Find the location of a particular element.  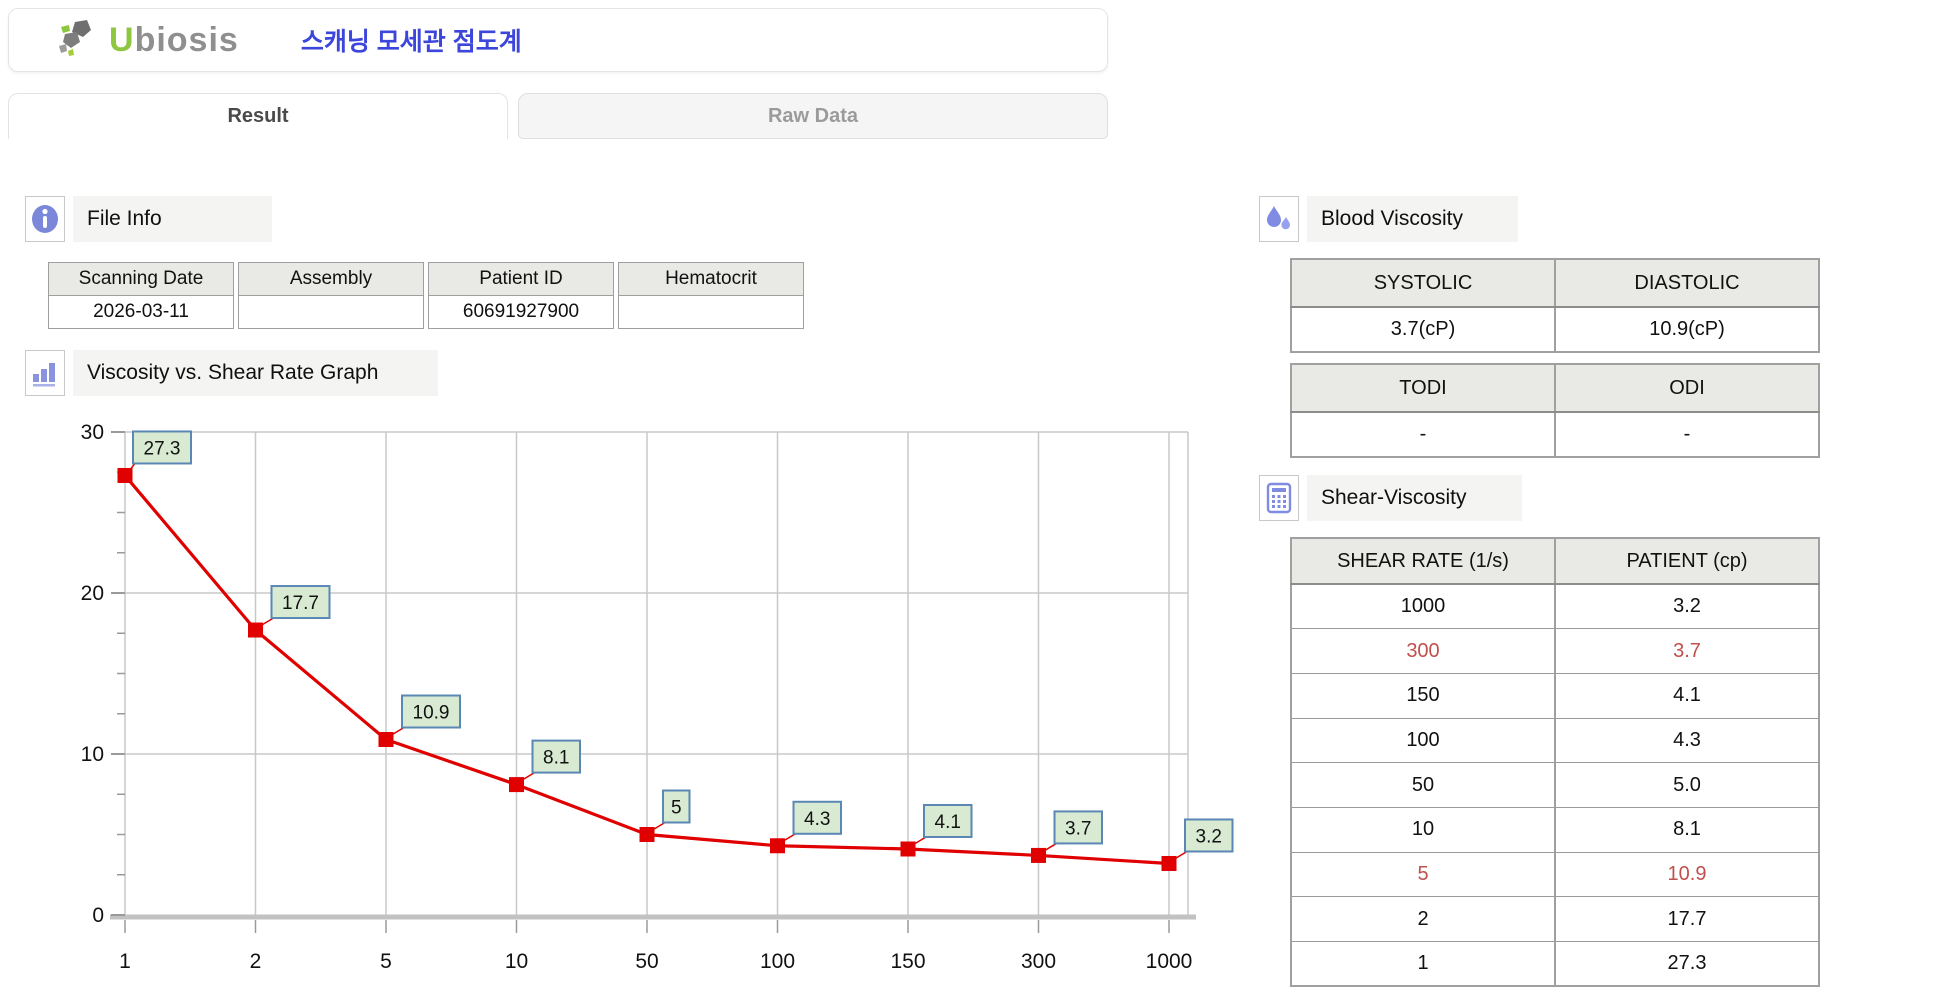

data-label-text: 8.1 is located at coordinates (556, 758).